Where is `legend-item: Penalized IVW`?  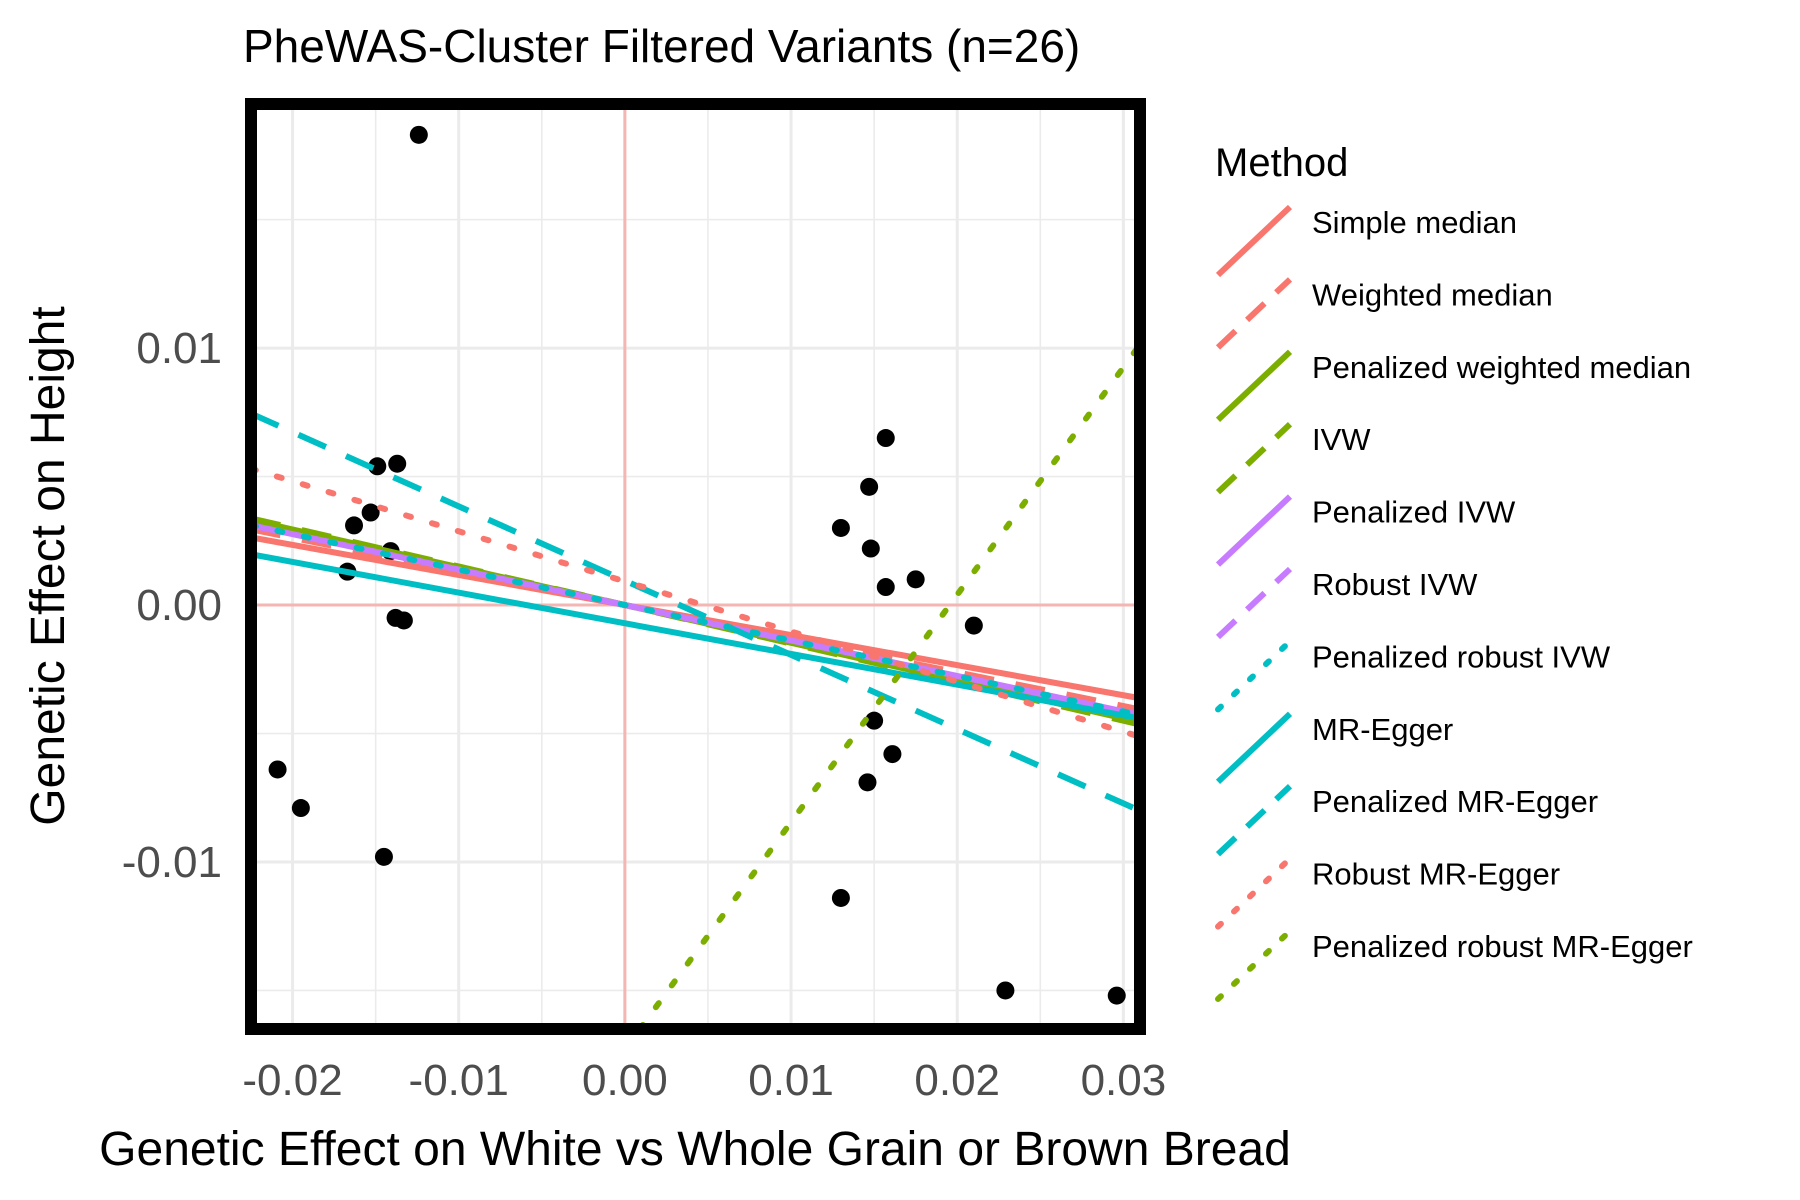
legend-item: Penalized IVW is located at coordinates (1365, 530).